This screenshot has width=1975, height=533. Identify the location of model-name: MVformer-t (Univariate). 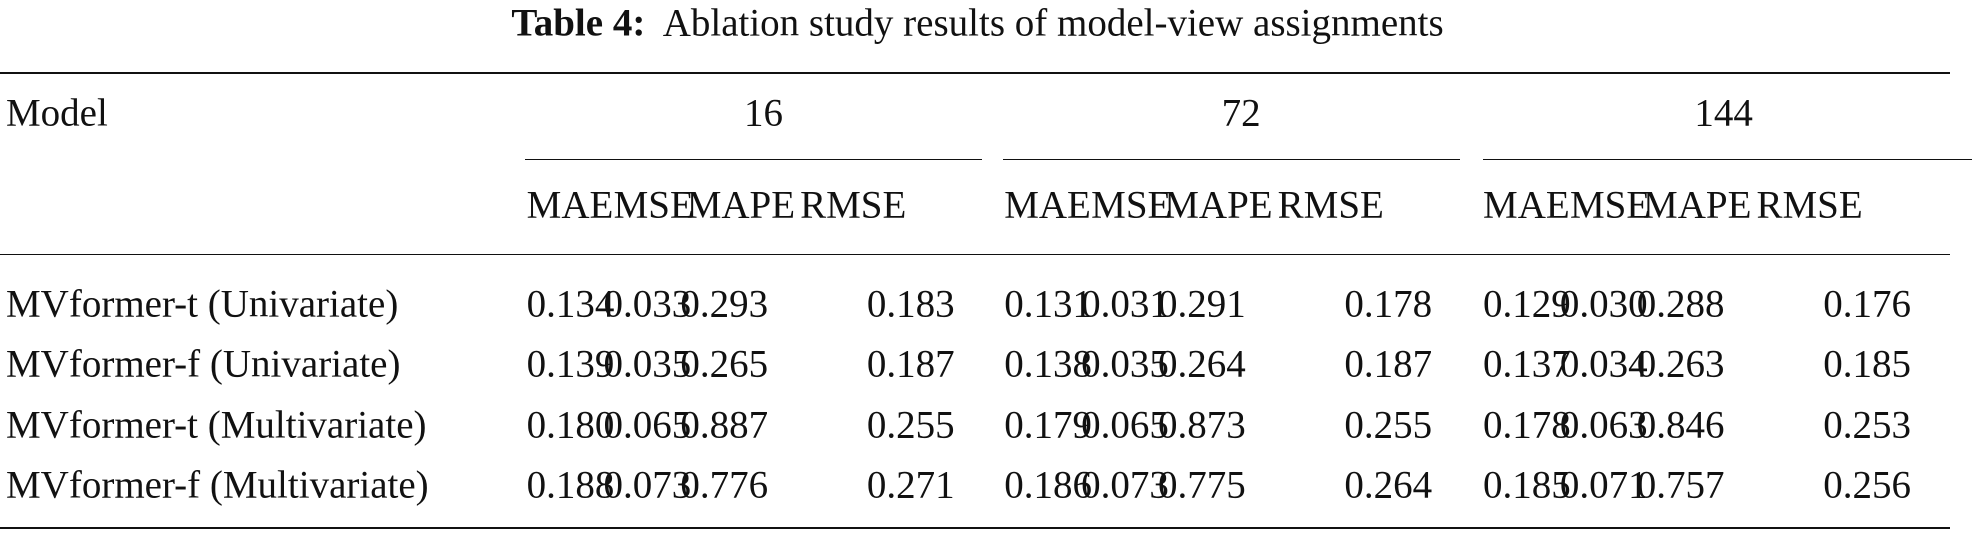
(202, 304).